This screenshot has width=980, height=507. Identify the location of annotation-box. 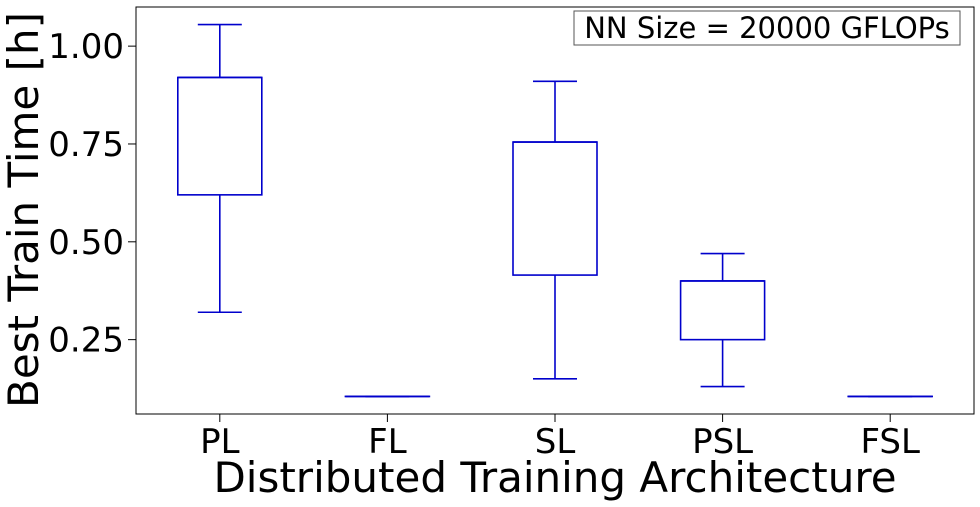
(767, 28).